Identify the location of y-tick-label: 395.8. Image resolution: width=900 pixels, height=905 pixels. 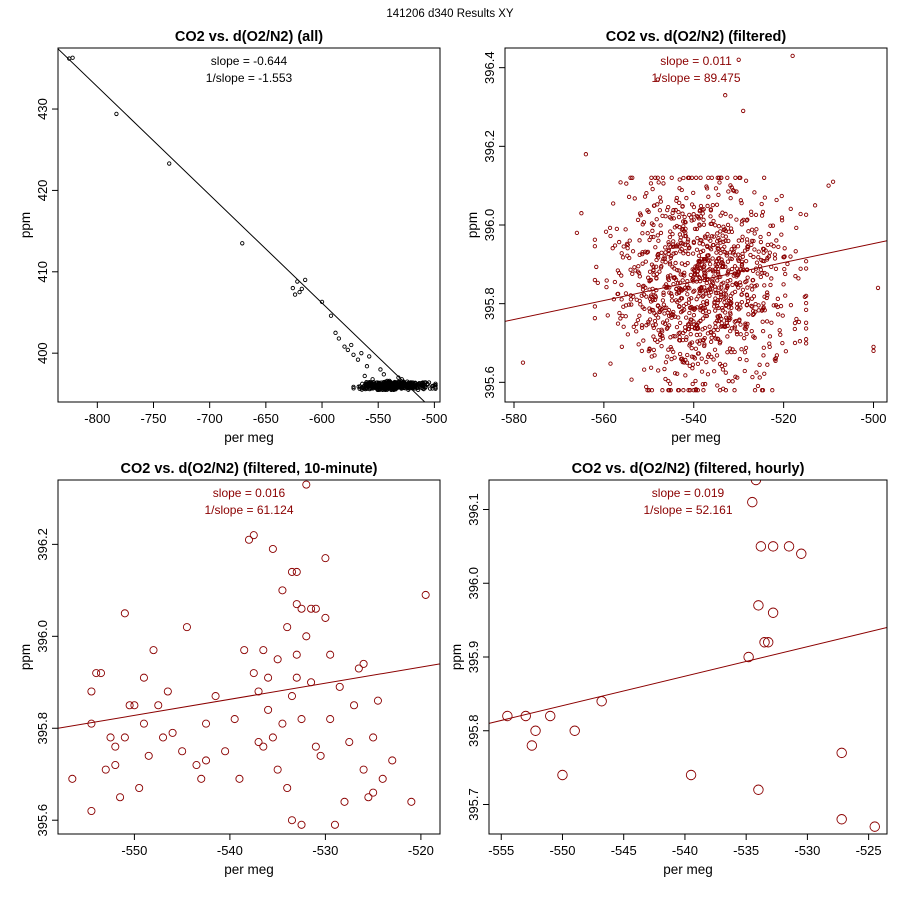
(489, 303).